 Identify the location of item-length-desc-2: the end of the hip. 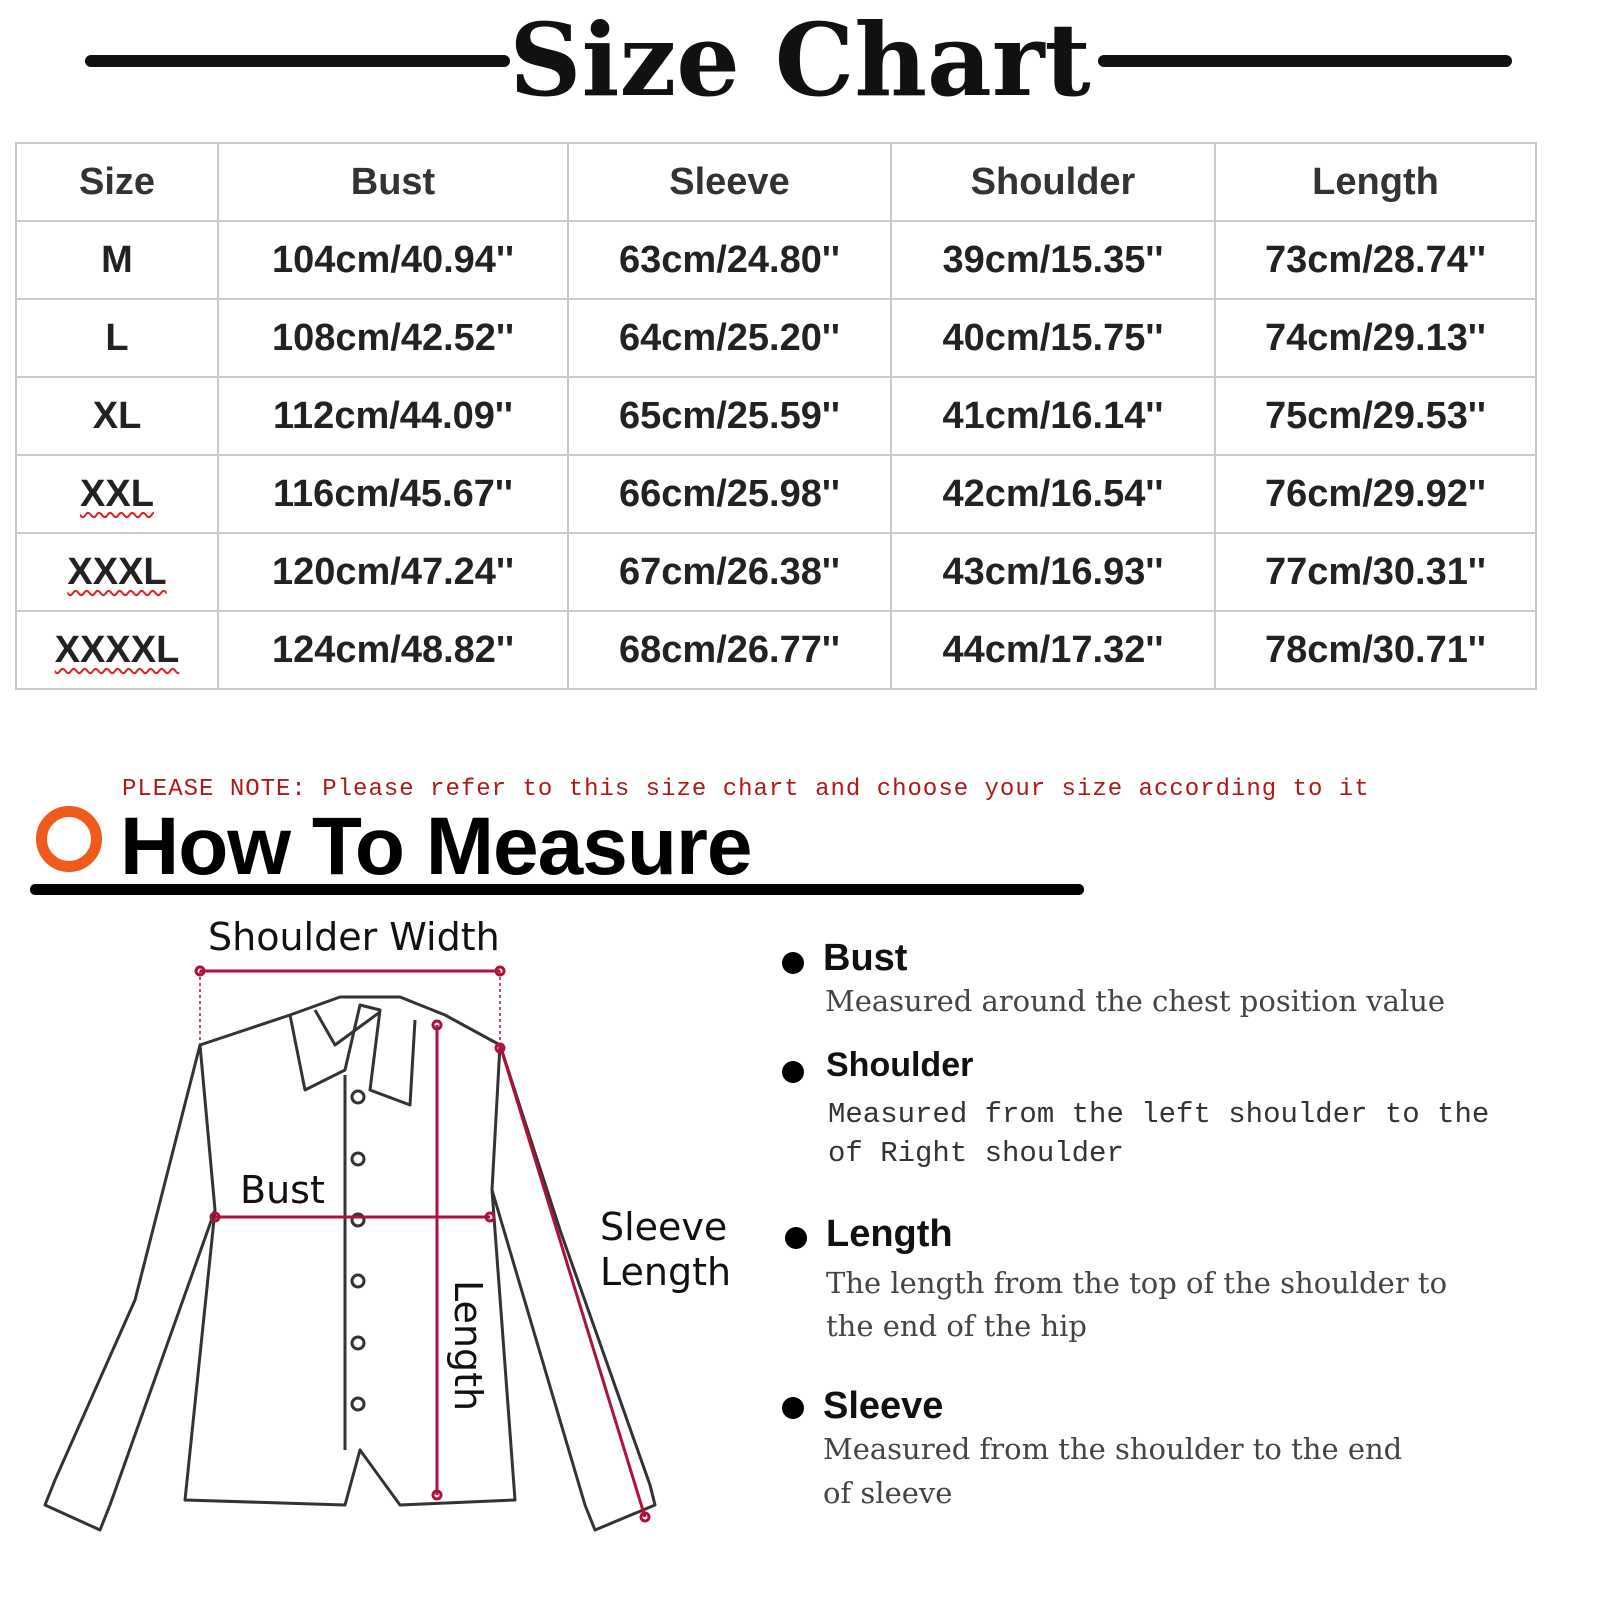
(956, 1326).